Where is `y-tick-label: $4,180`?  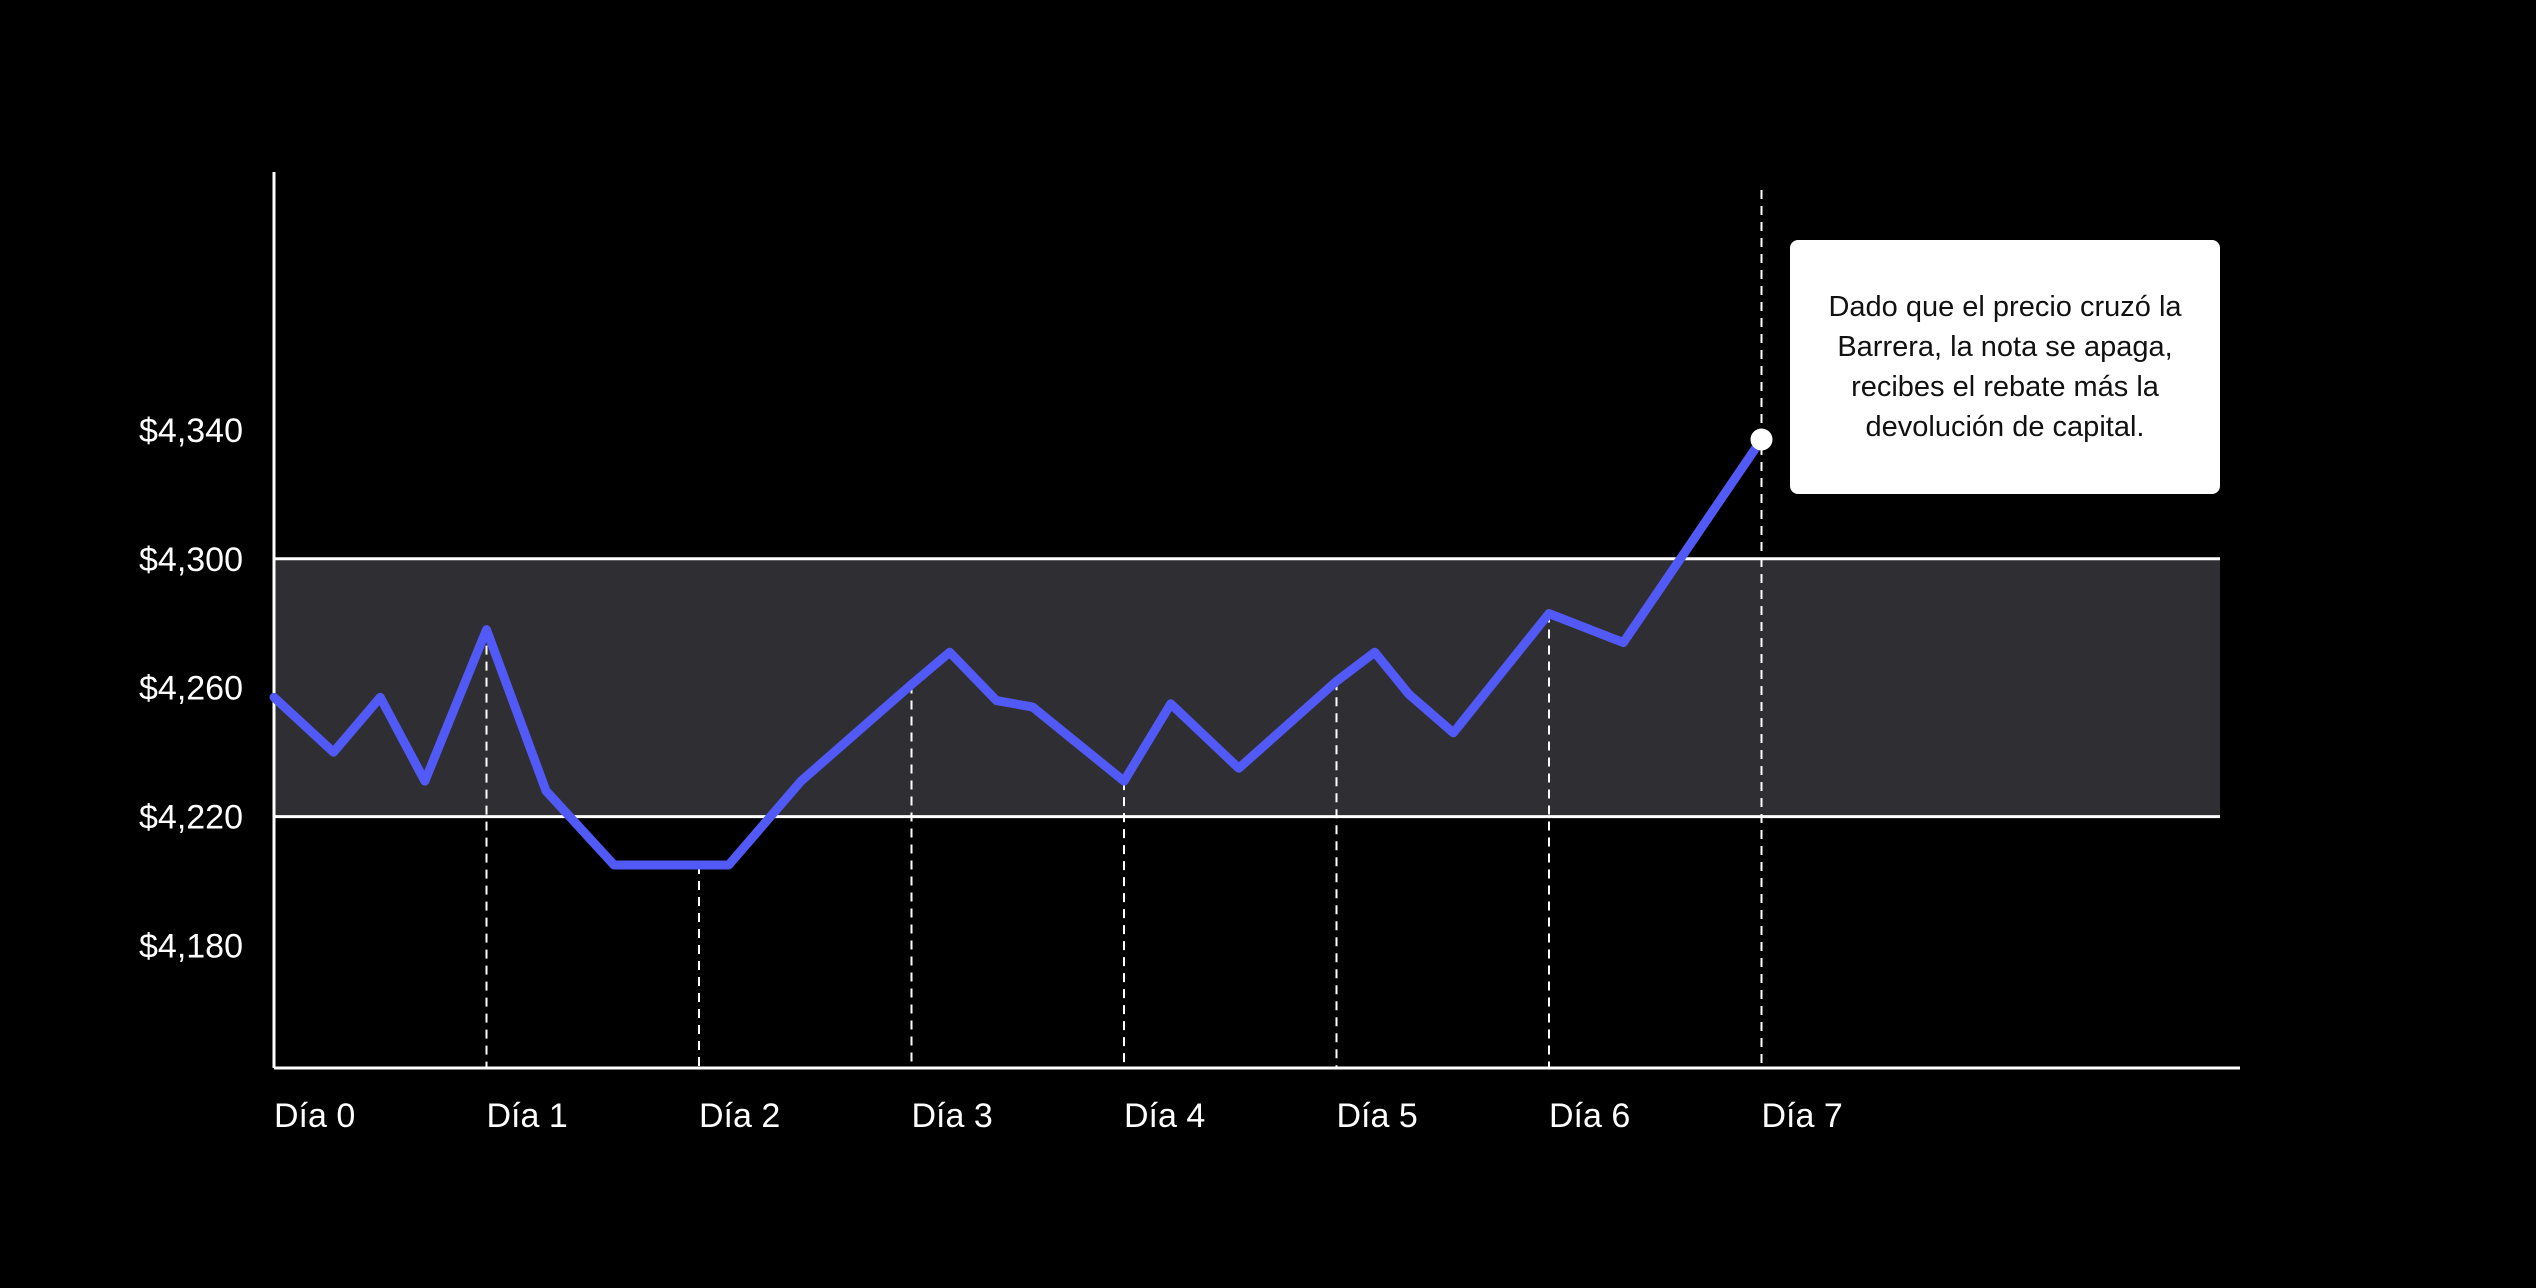
y-tick-label: $4,180 is located at coordinates (191, 947).